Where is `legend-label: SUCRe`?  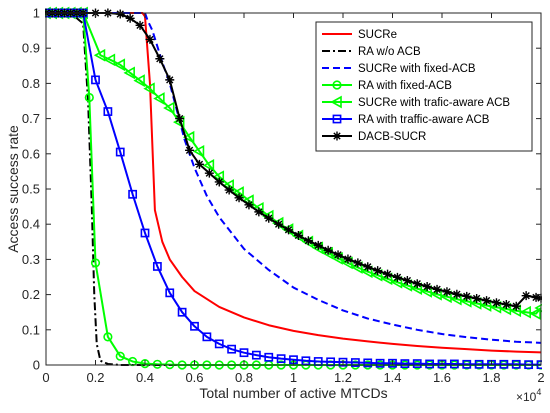 legend-label: SUCRe is located at coordinates (377, 35).